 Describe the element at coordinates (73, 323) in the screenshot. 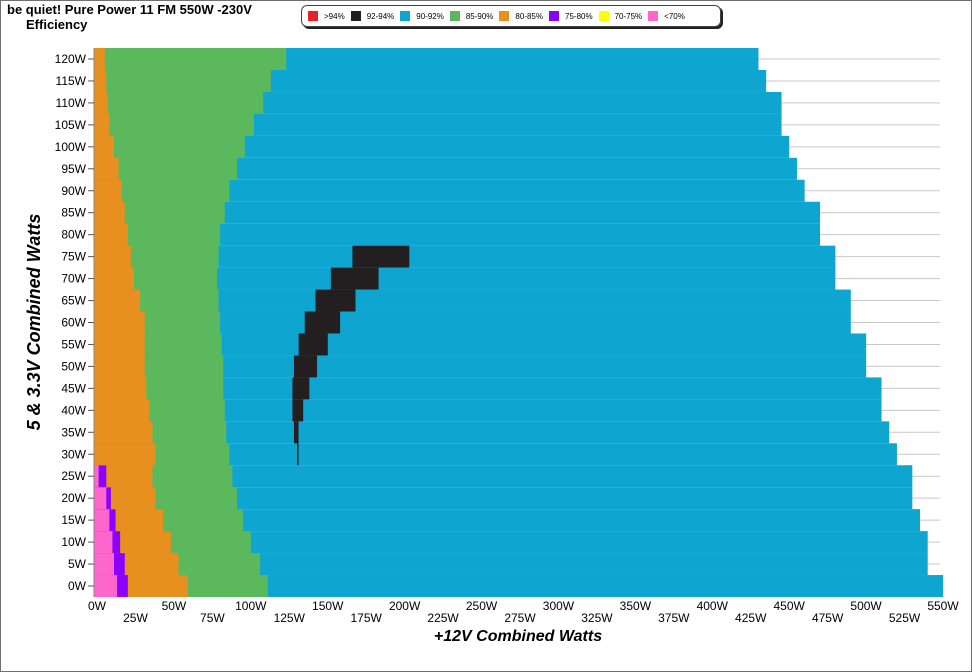

I see `y-tick-label: 60W` at that location.